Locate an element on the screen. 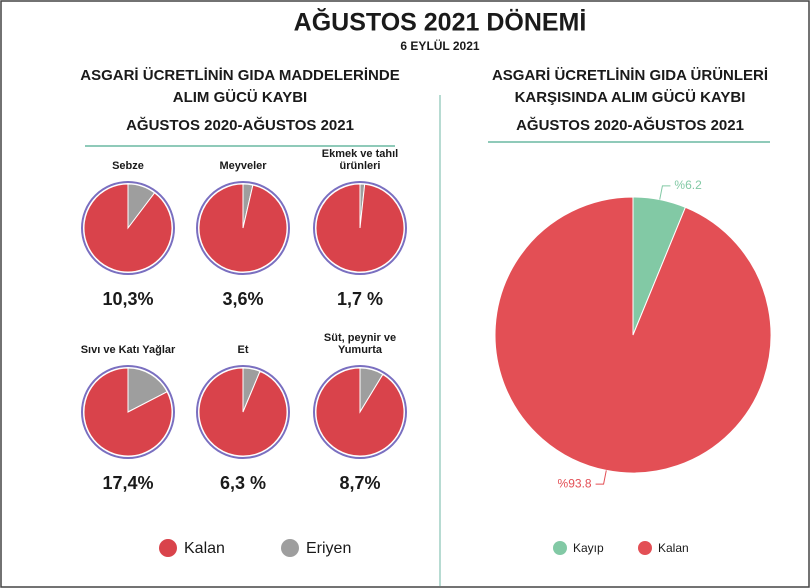  pie-title: Ekmek ve tahıl is located at coordinates (360, 154).